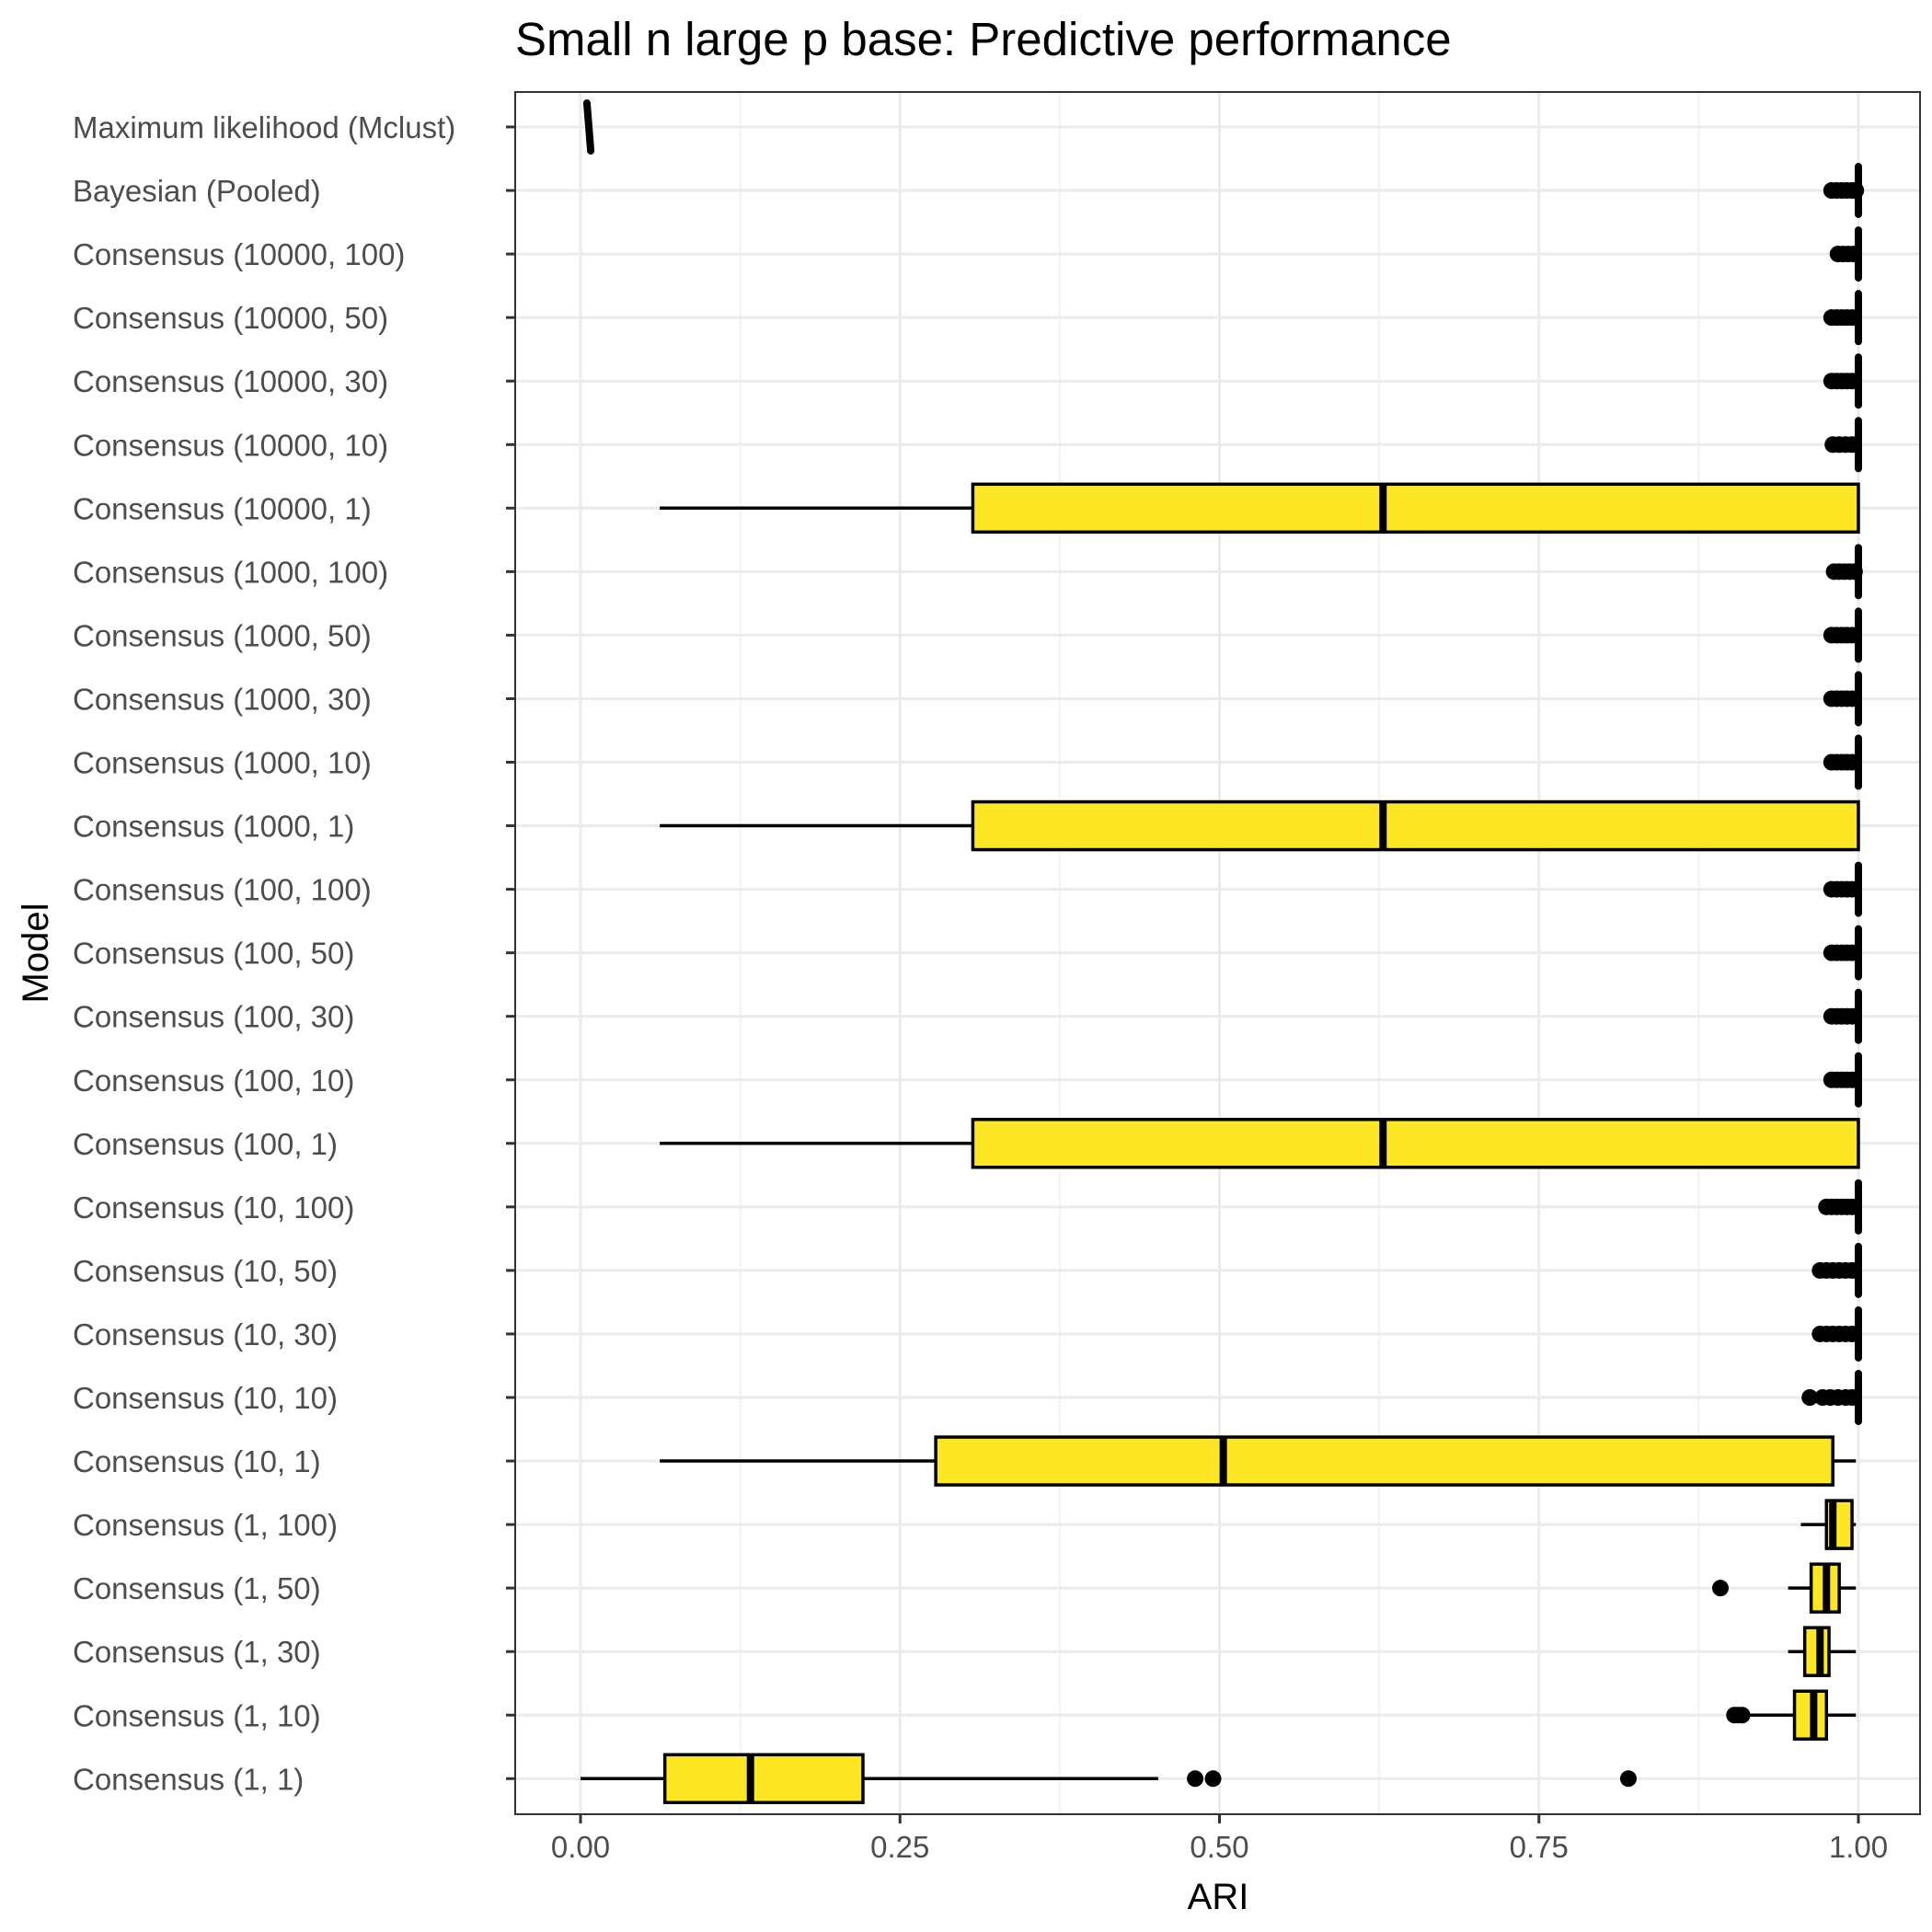  Describe the element at coordinates (213, 1081) in the screenshot. I see `y-tick-label: Consensus (100, 10)` at that location.